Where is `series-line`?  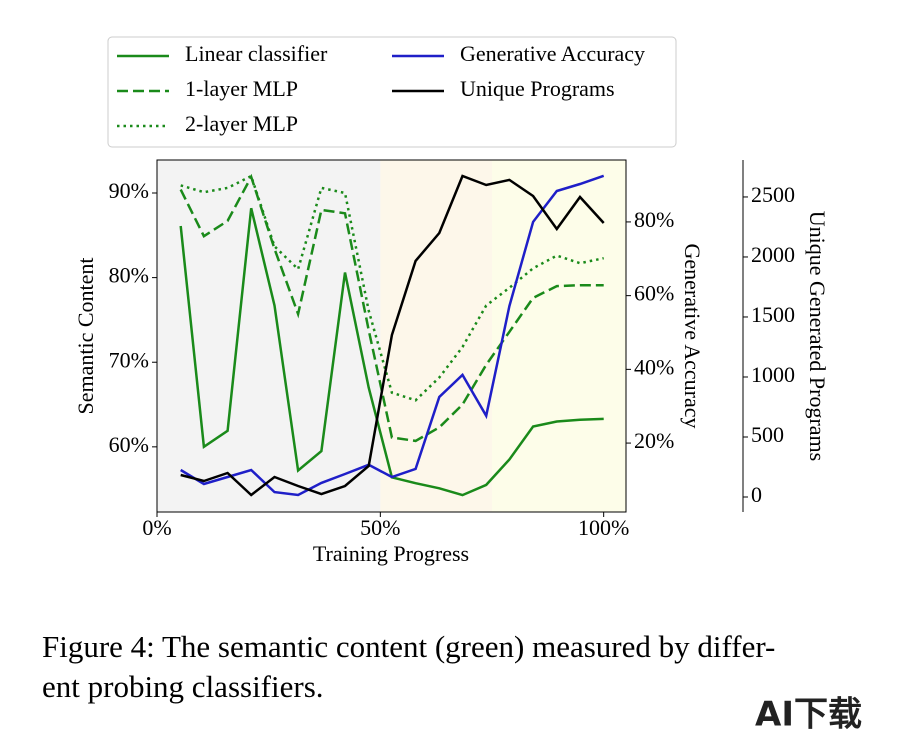 series-line is located at coordinates (392, 288).